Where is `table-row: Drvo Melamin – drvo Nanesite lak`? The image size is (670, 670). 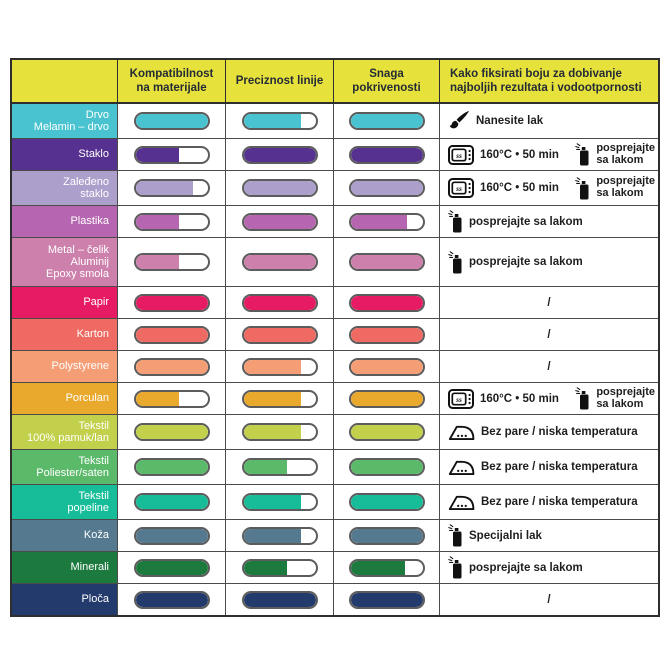 table-row: Drvo Melamin – drvo Nanesite lak is located at coordinates (335, 121).